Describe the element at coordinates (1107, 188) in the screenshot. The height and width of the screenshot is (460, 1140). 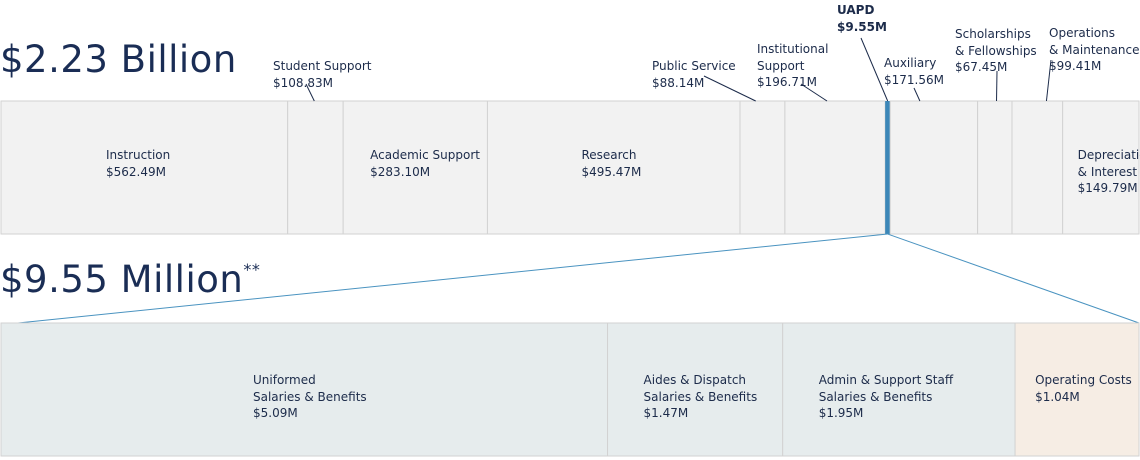
I see `label-depreciation-value: $149.79M` at that location.